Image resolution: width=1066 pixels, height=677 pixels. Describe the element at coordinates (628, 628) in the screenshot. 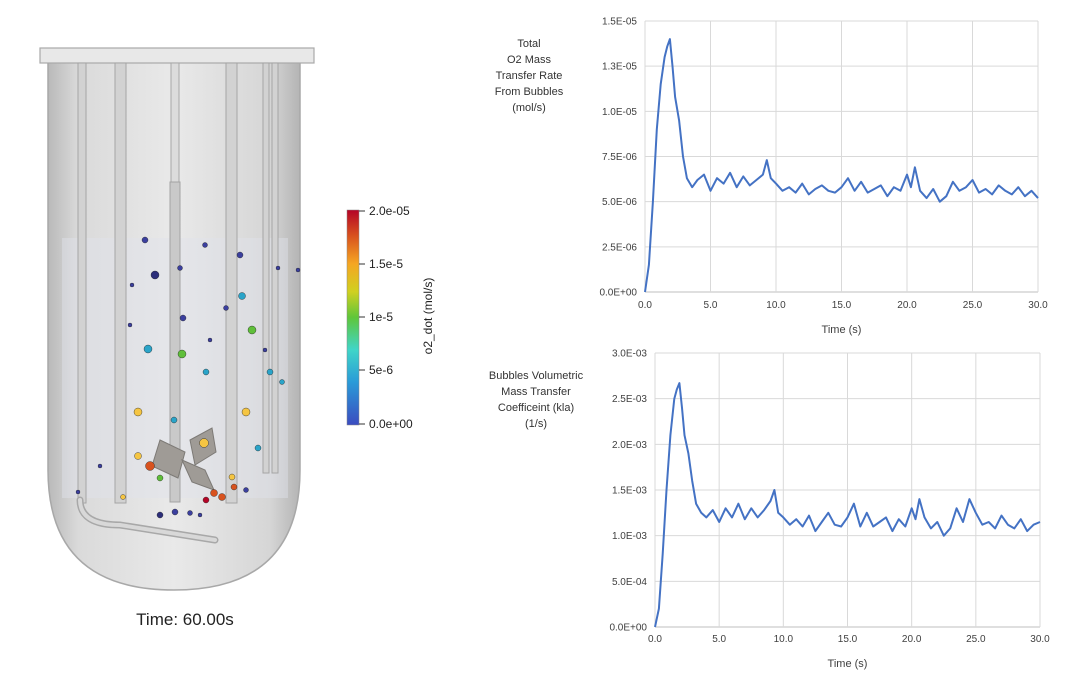

I see `chart2-y-tick-label: 0.0E+00` at that location.